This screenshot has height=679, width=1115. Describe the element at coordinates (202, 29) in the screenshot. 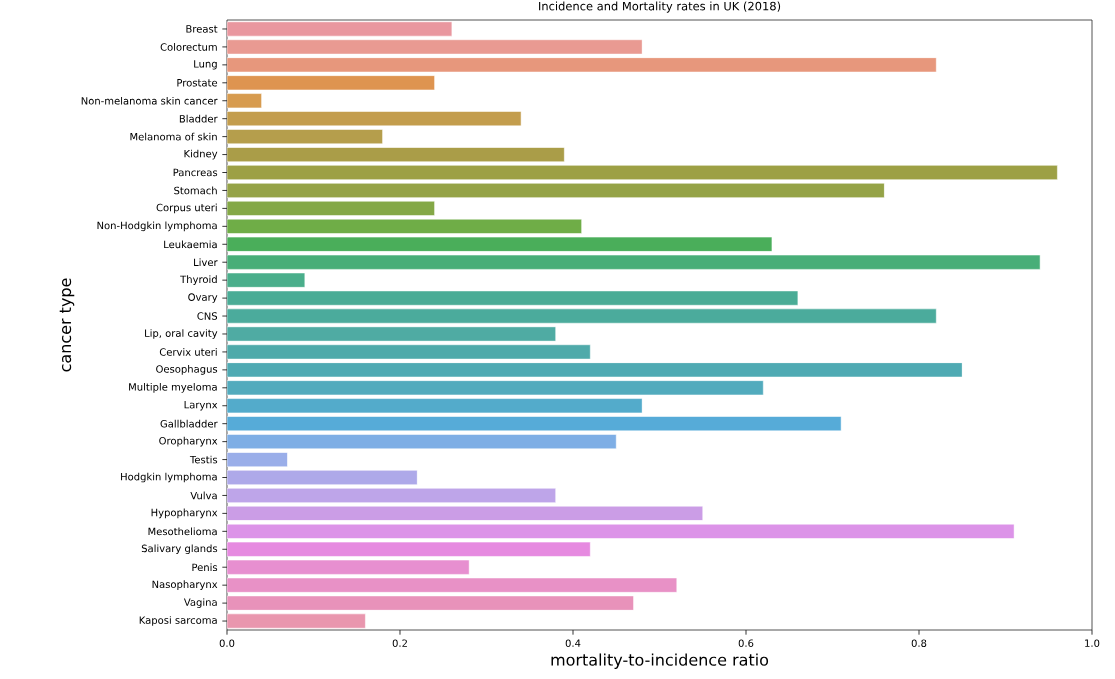

I see `y-tick-label: Breast` at that location.